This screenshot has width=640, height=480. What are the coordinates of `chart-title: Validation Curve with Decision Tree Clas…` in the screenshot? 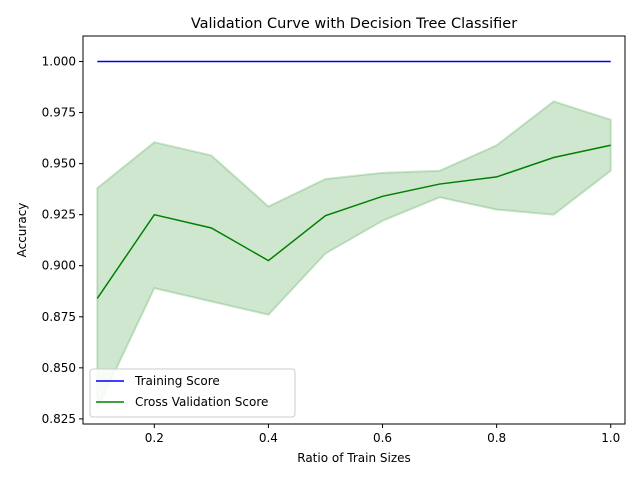 It's located at (354, 24).